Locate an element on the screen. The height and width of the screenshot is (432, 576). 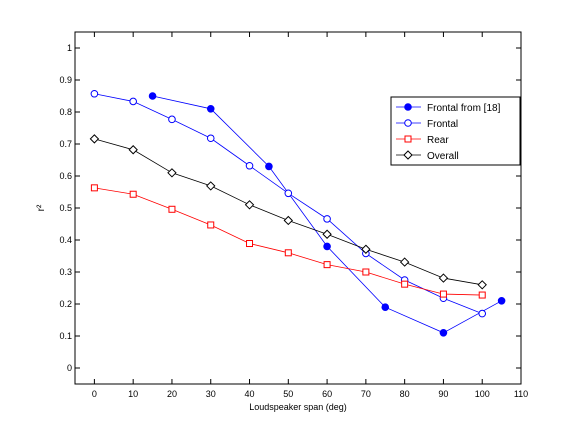
legend-box is located at coordinates (455, 131).